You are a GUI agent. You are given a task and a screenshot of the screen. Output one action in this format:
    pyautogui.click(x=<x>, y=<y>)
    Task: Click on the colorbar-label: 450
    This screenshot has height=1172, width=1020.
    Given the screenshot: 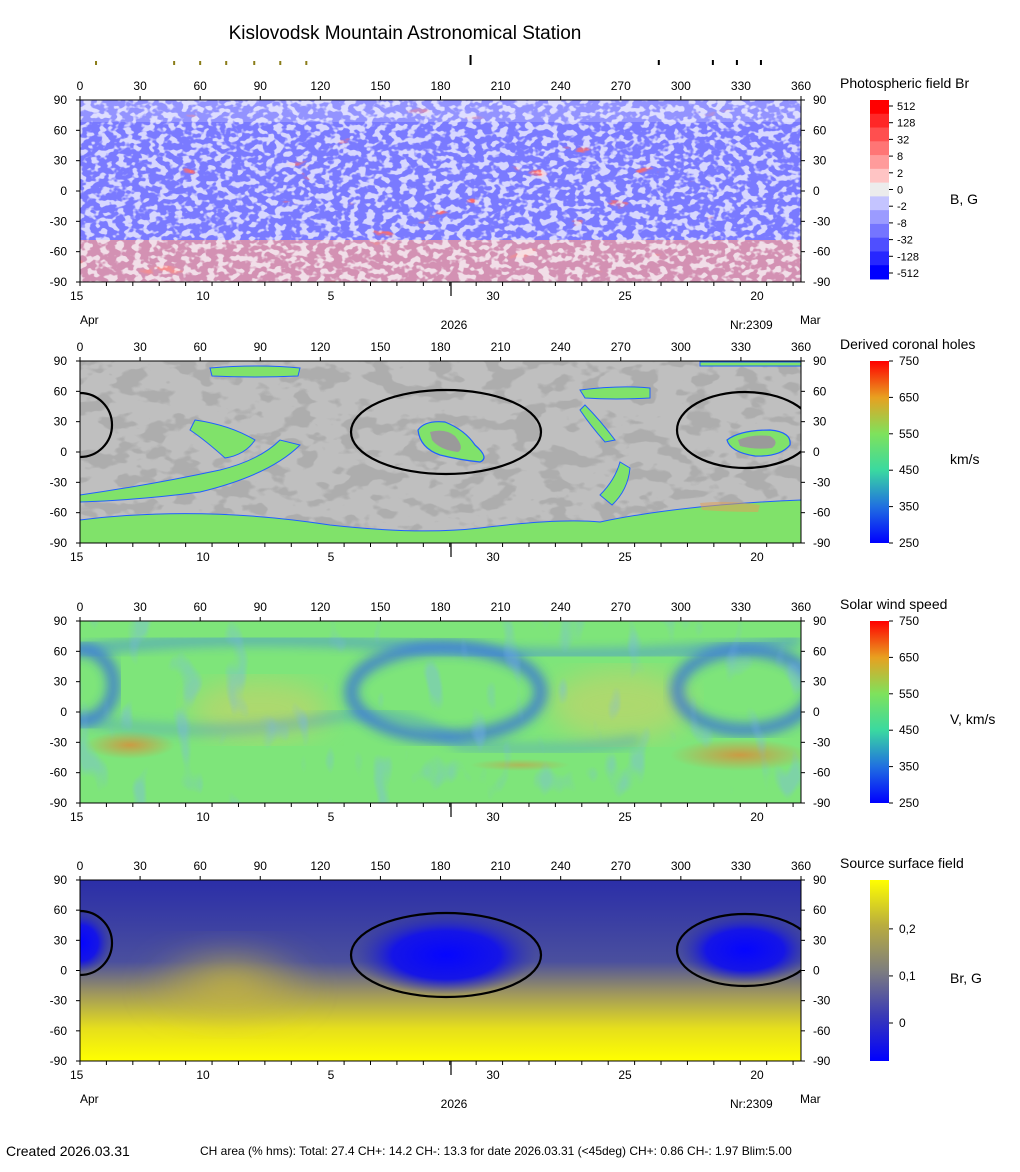 What is the action you would take?
    pyautogui.click(x=909, y=730)
    